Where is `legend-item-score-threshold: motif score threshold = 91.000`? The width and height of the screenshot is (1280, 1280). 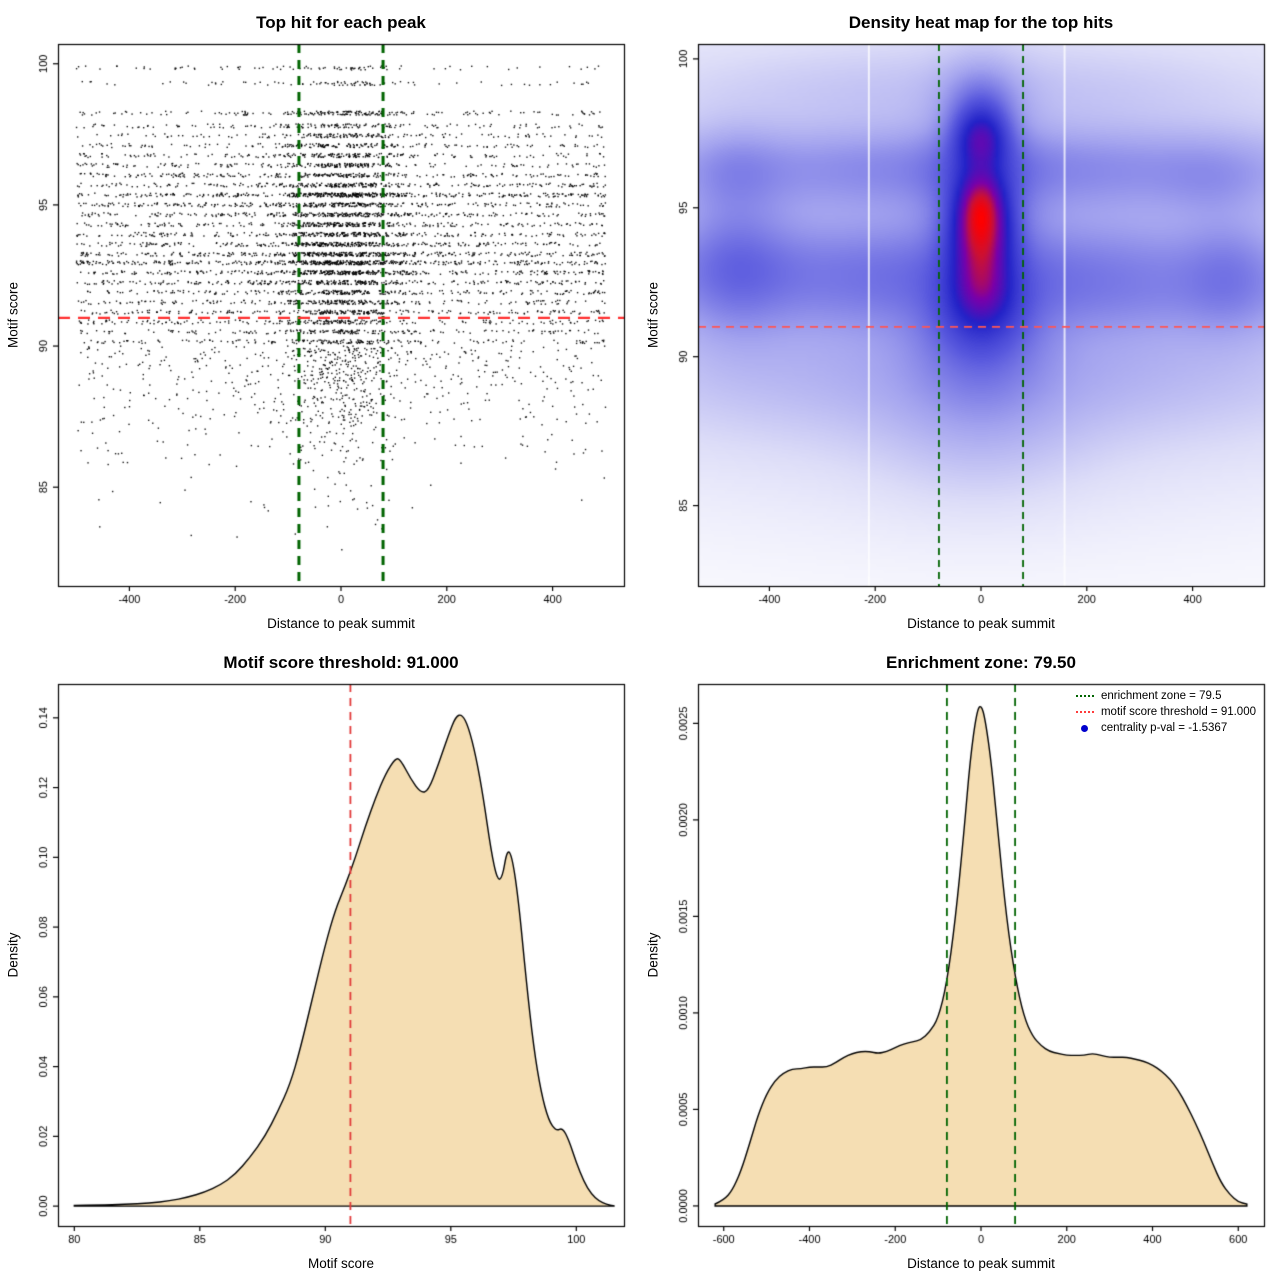 legend-item-score-threshold: motif score threshold = 91.000 is located at coordinates (1165, 712).